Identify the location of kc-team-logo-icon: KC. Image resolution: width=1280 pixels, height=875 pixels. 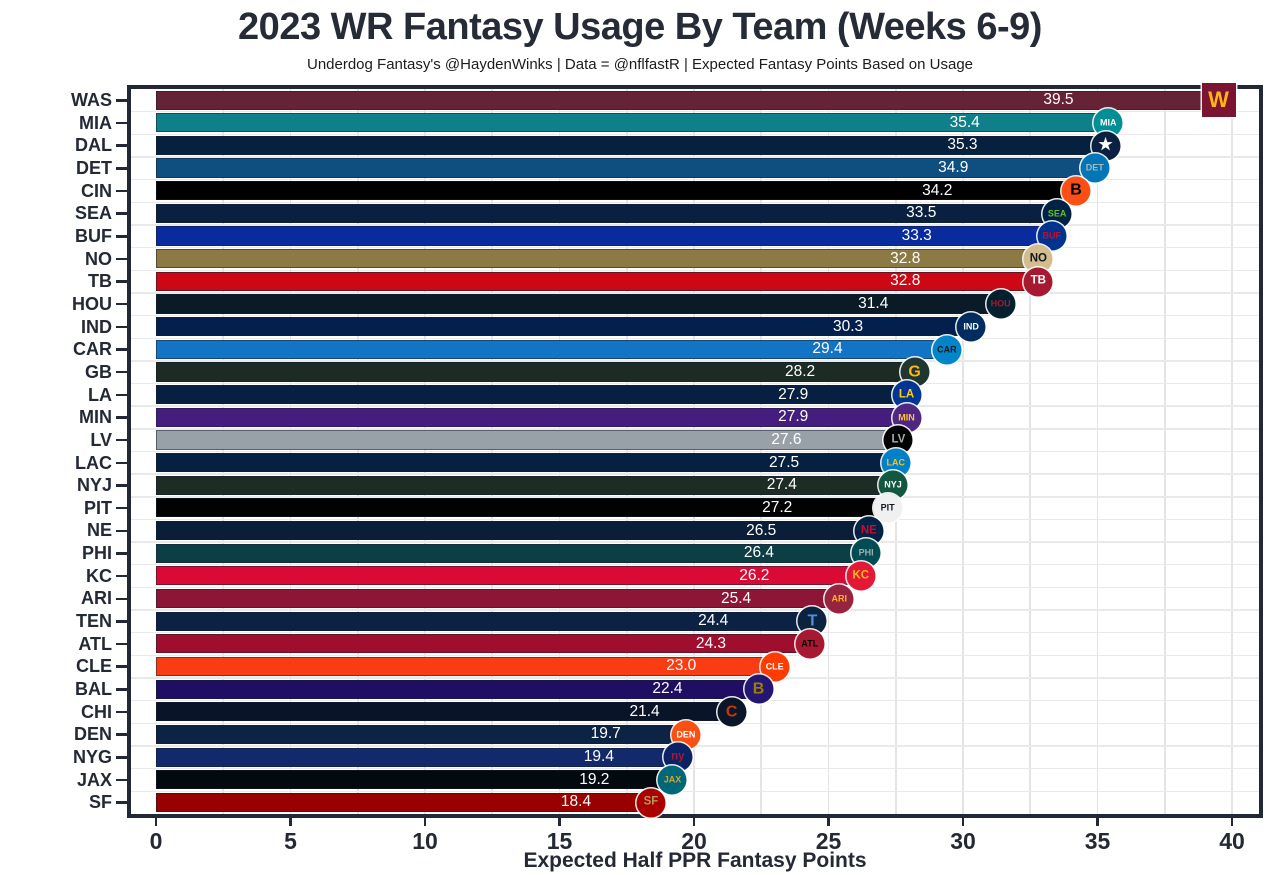
(861, 576).